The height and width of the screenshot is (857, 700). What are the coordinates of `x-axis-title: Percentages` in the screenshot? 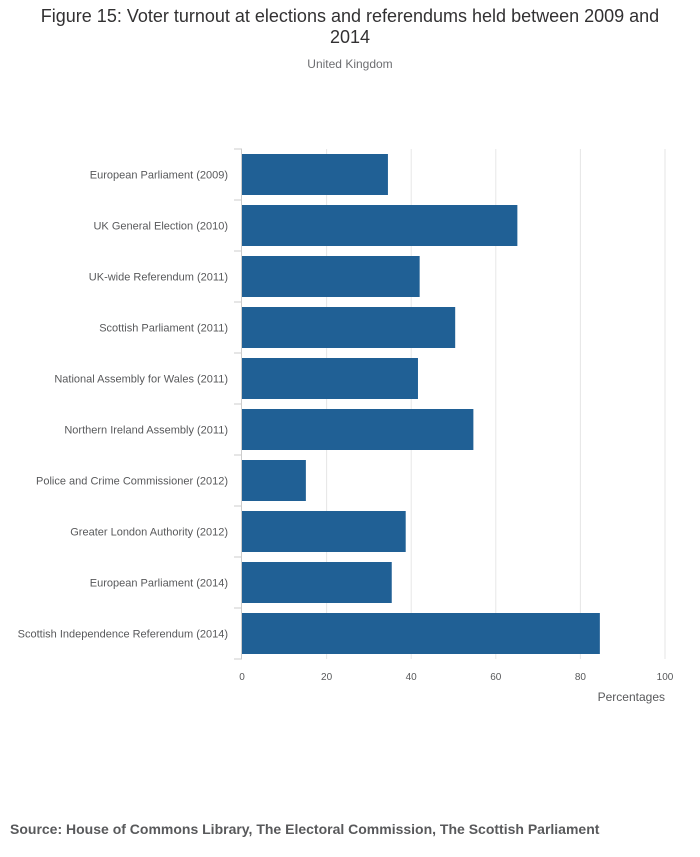 It's located at (631, 697).